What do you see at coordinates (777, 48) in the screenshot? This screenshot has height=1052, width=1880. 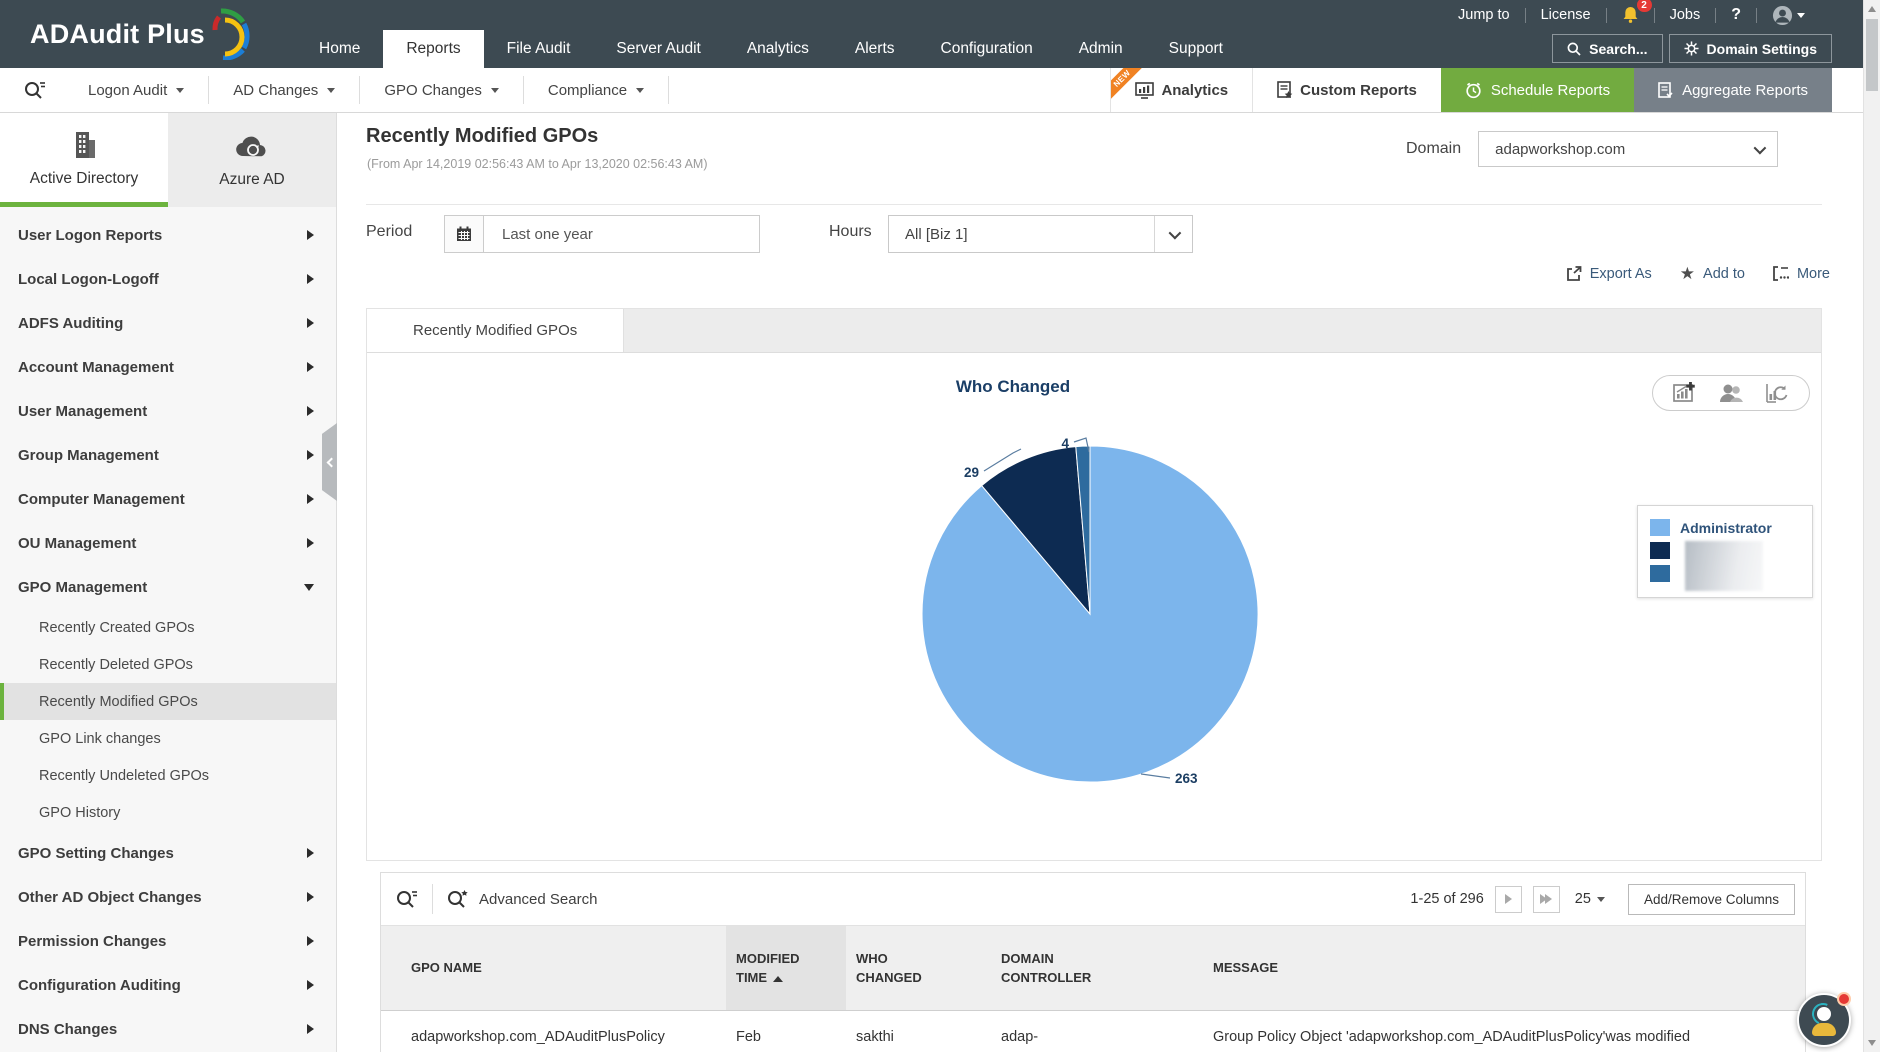 I see `nav-analytics: Analytics` at bounding box center [777, 48].